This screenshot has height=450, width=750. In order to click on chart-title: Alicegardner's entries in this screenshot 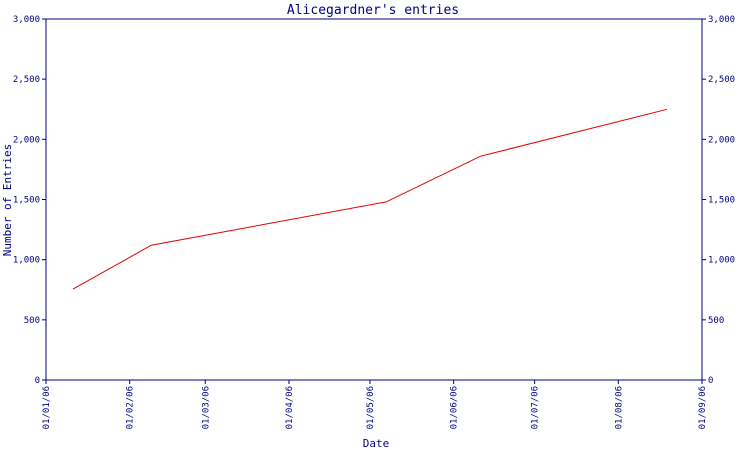, I will do `click(373, 10)`.